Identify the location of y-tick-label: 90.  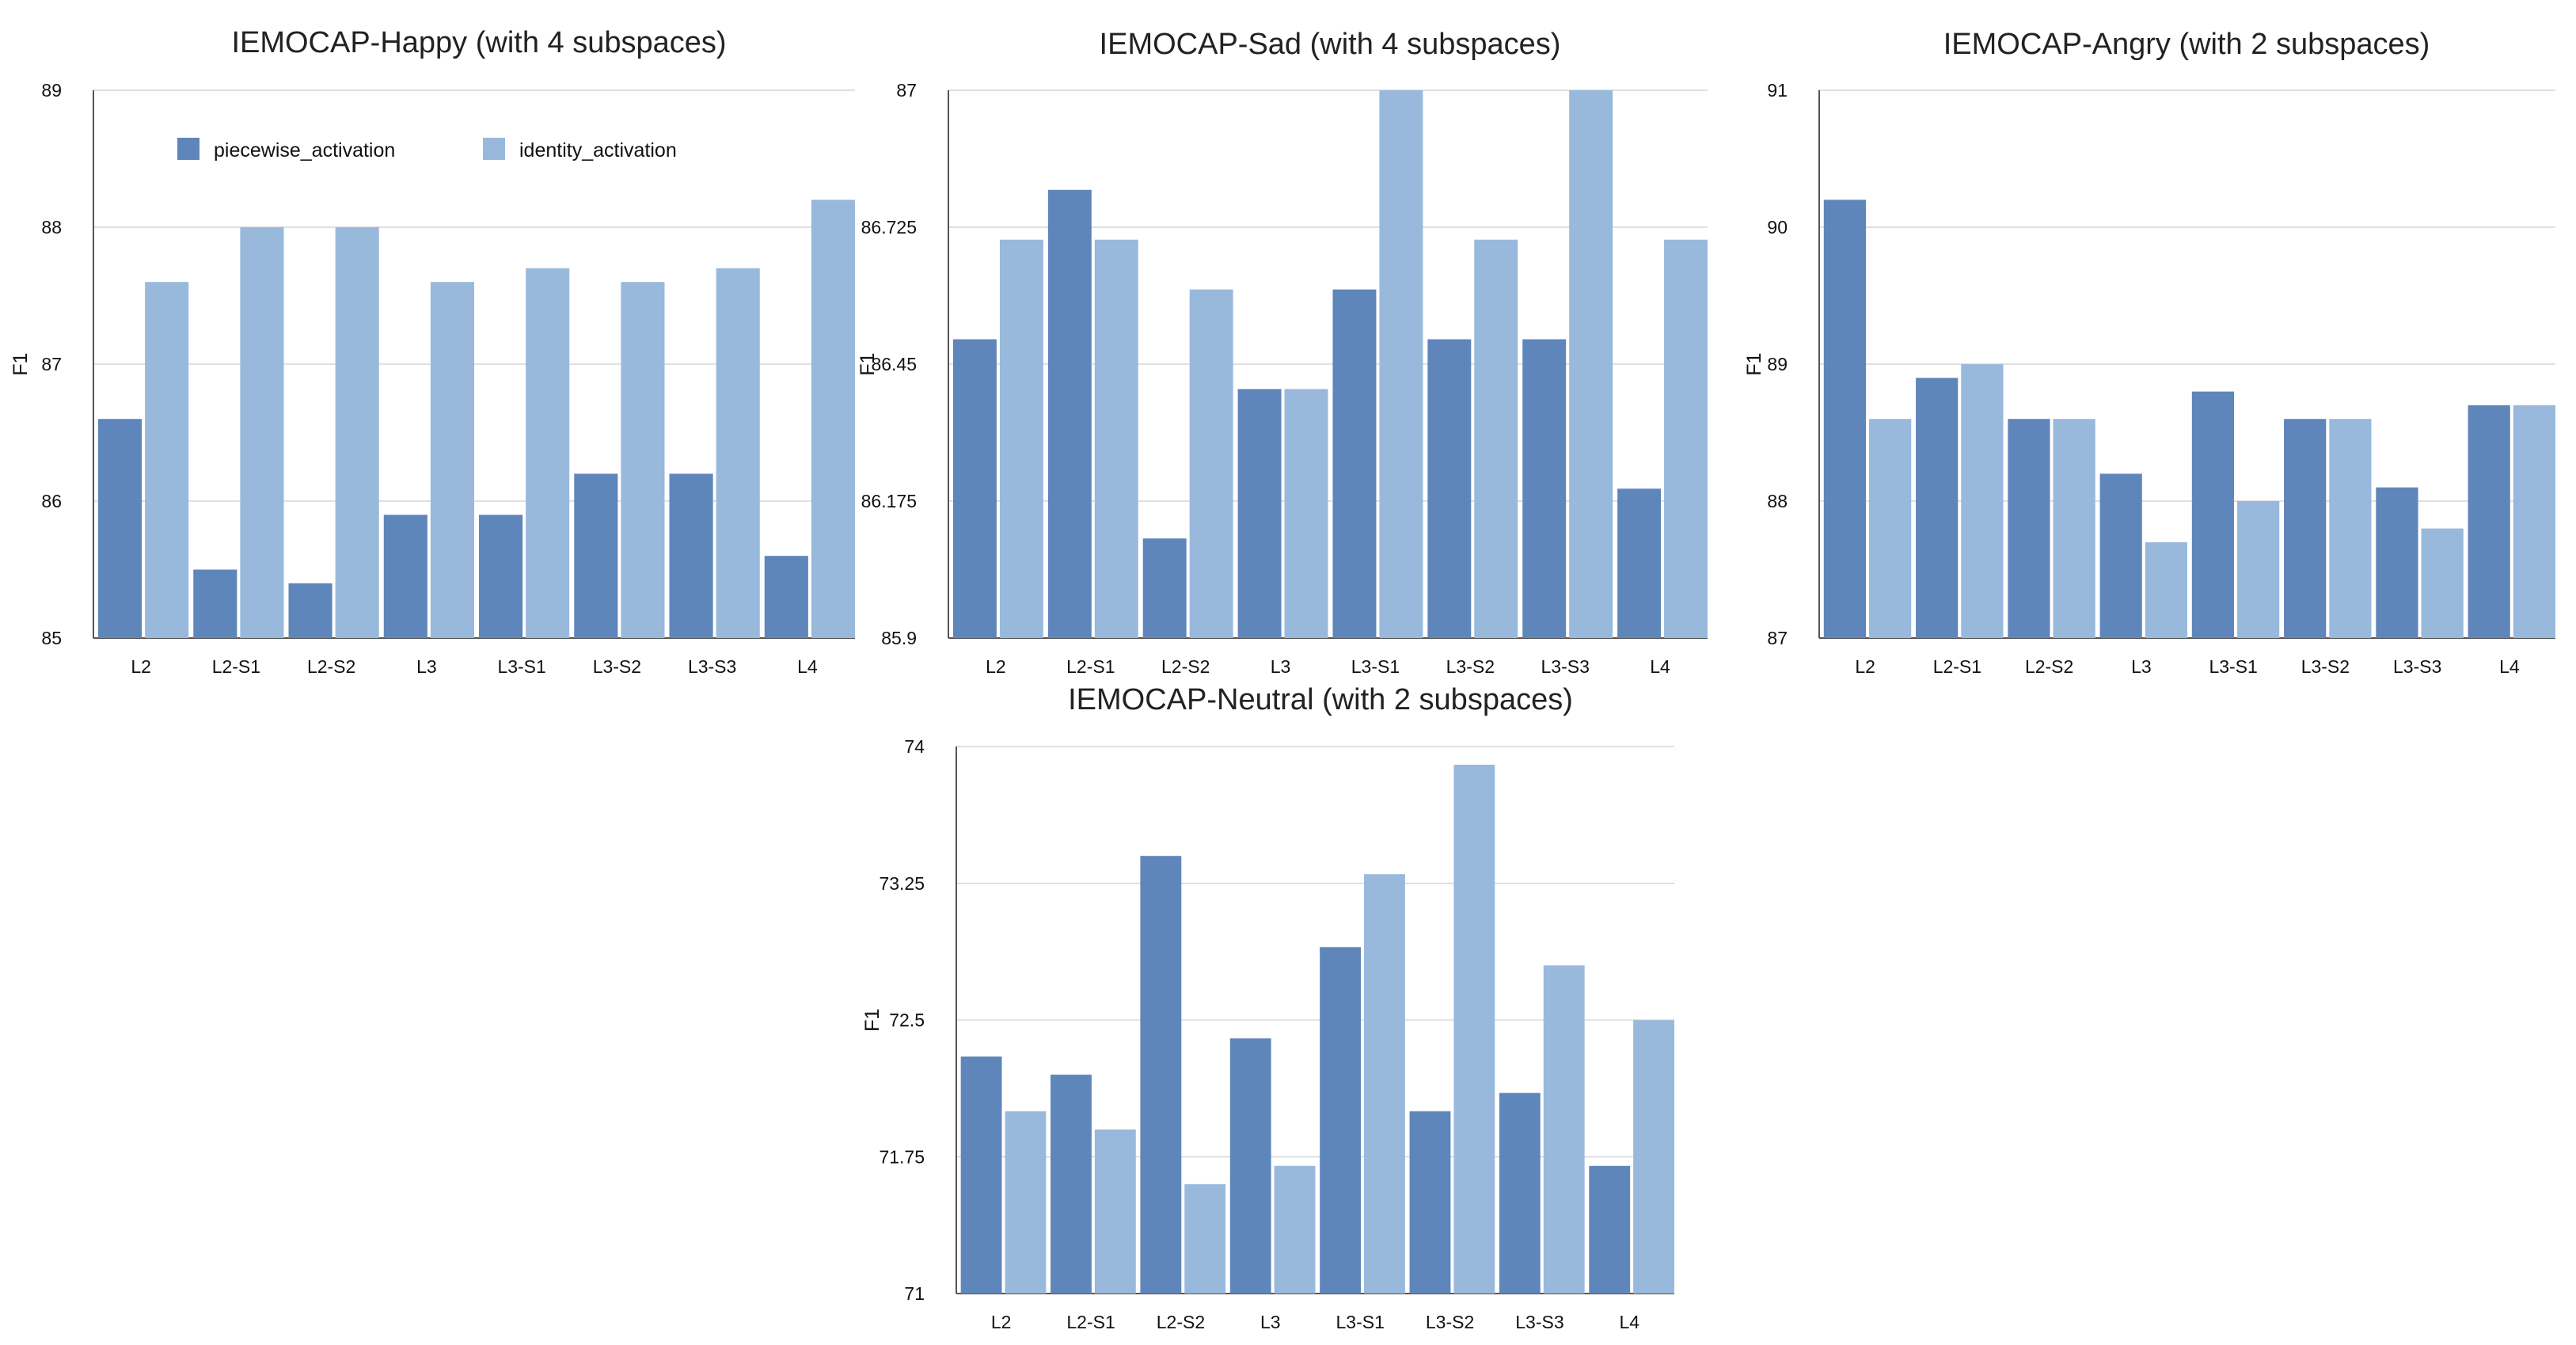
(1778, 227).